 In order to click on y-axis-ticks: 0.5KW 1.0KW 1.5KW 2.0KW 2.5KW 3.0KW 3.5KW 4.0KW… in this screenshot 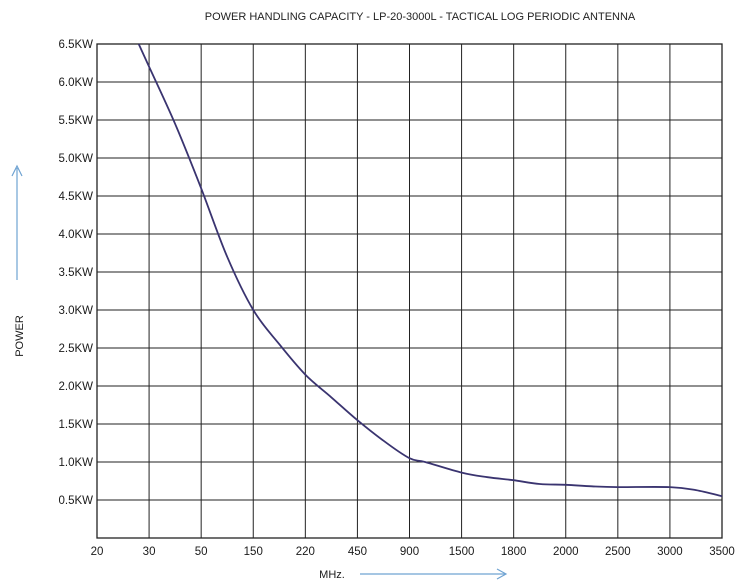, I will do `click(75, 273)`.